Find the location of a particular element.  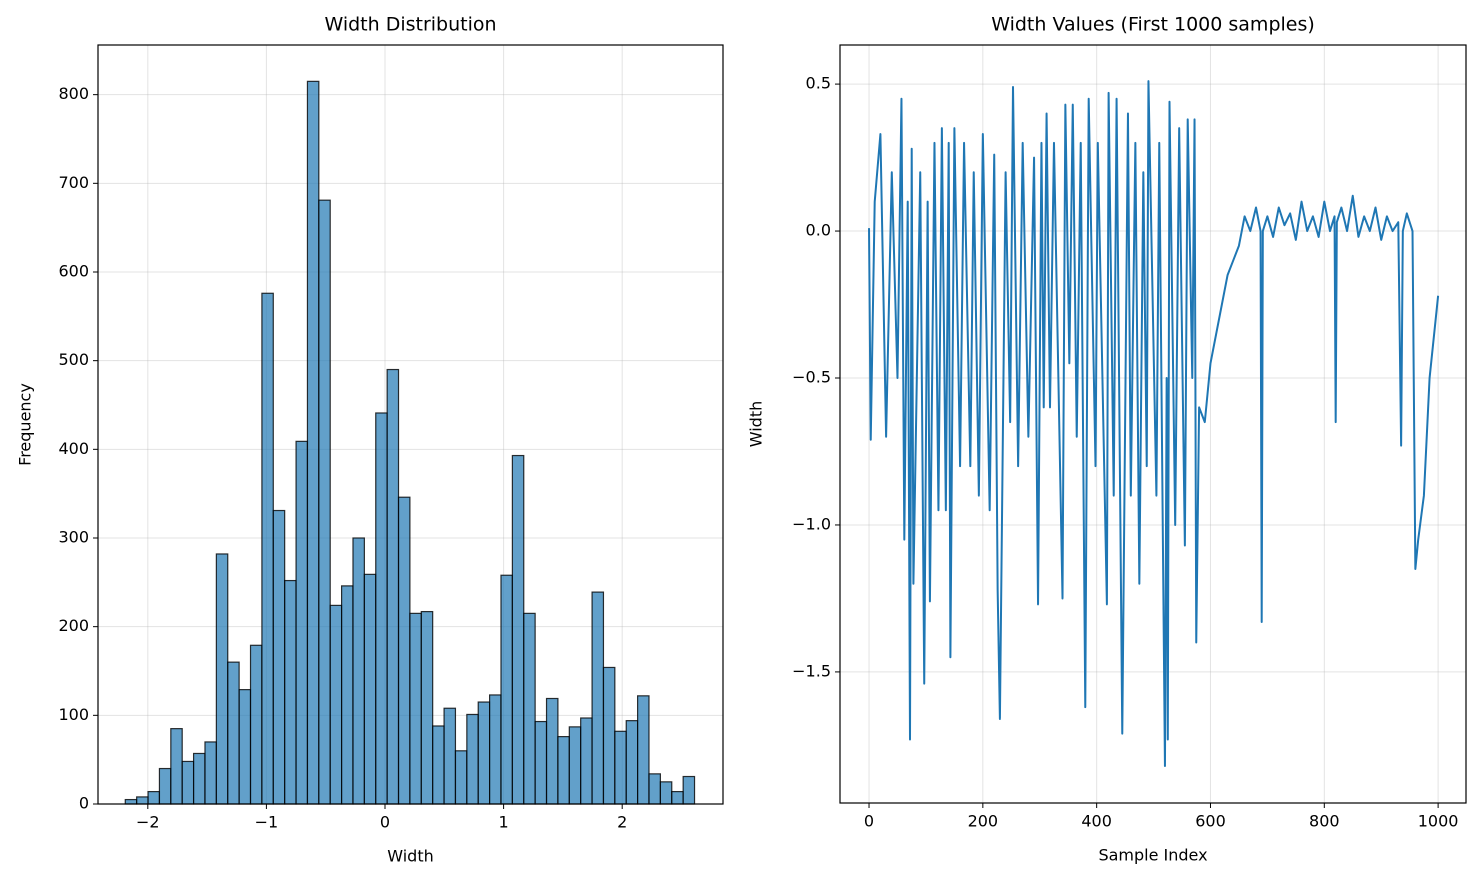

chart-title: Width Values (First 1000 samples) is located at coordinates (1153, 25).